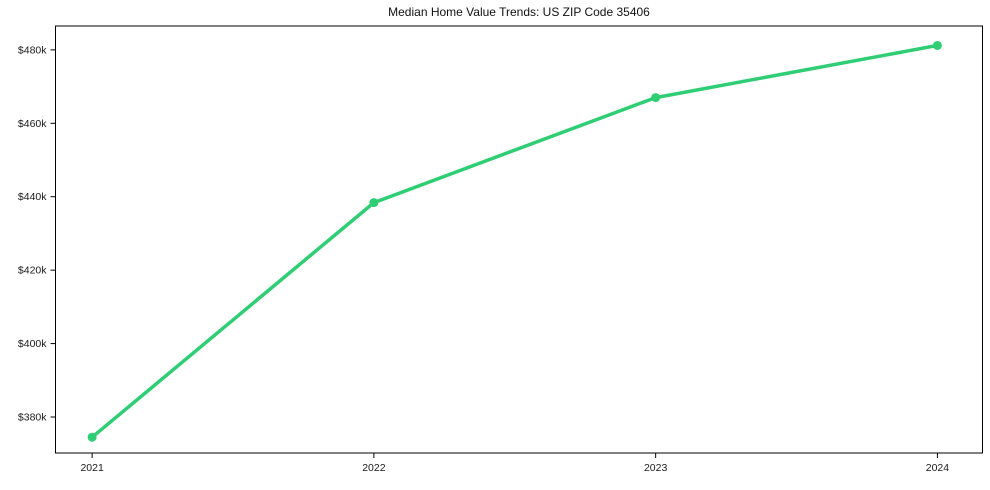  Describe the element at coordinates (374, 468) in the screenshot. I see `x-tick-label: 2022` at that location.